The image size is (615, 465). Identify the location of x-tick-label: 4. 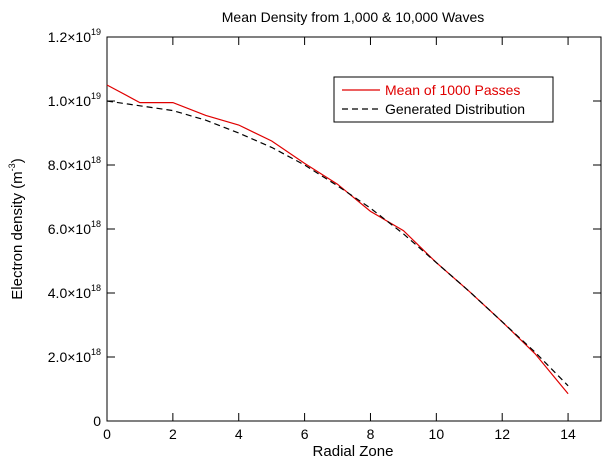
(239, 434).